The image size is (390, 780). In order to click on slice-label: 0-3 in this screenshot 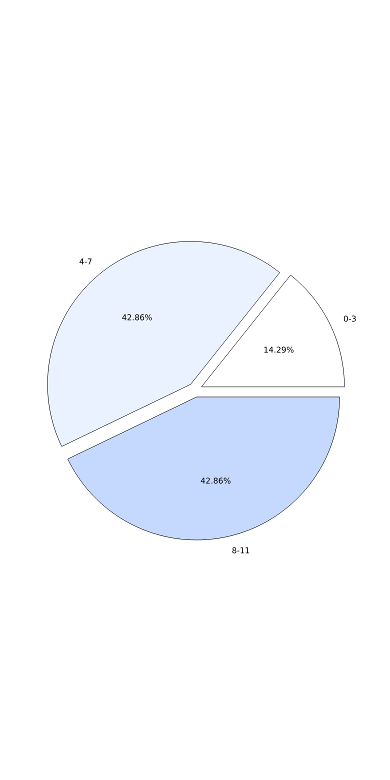, I will do `click(350, 319)`.